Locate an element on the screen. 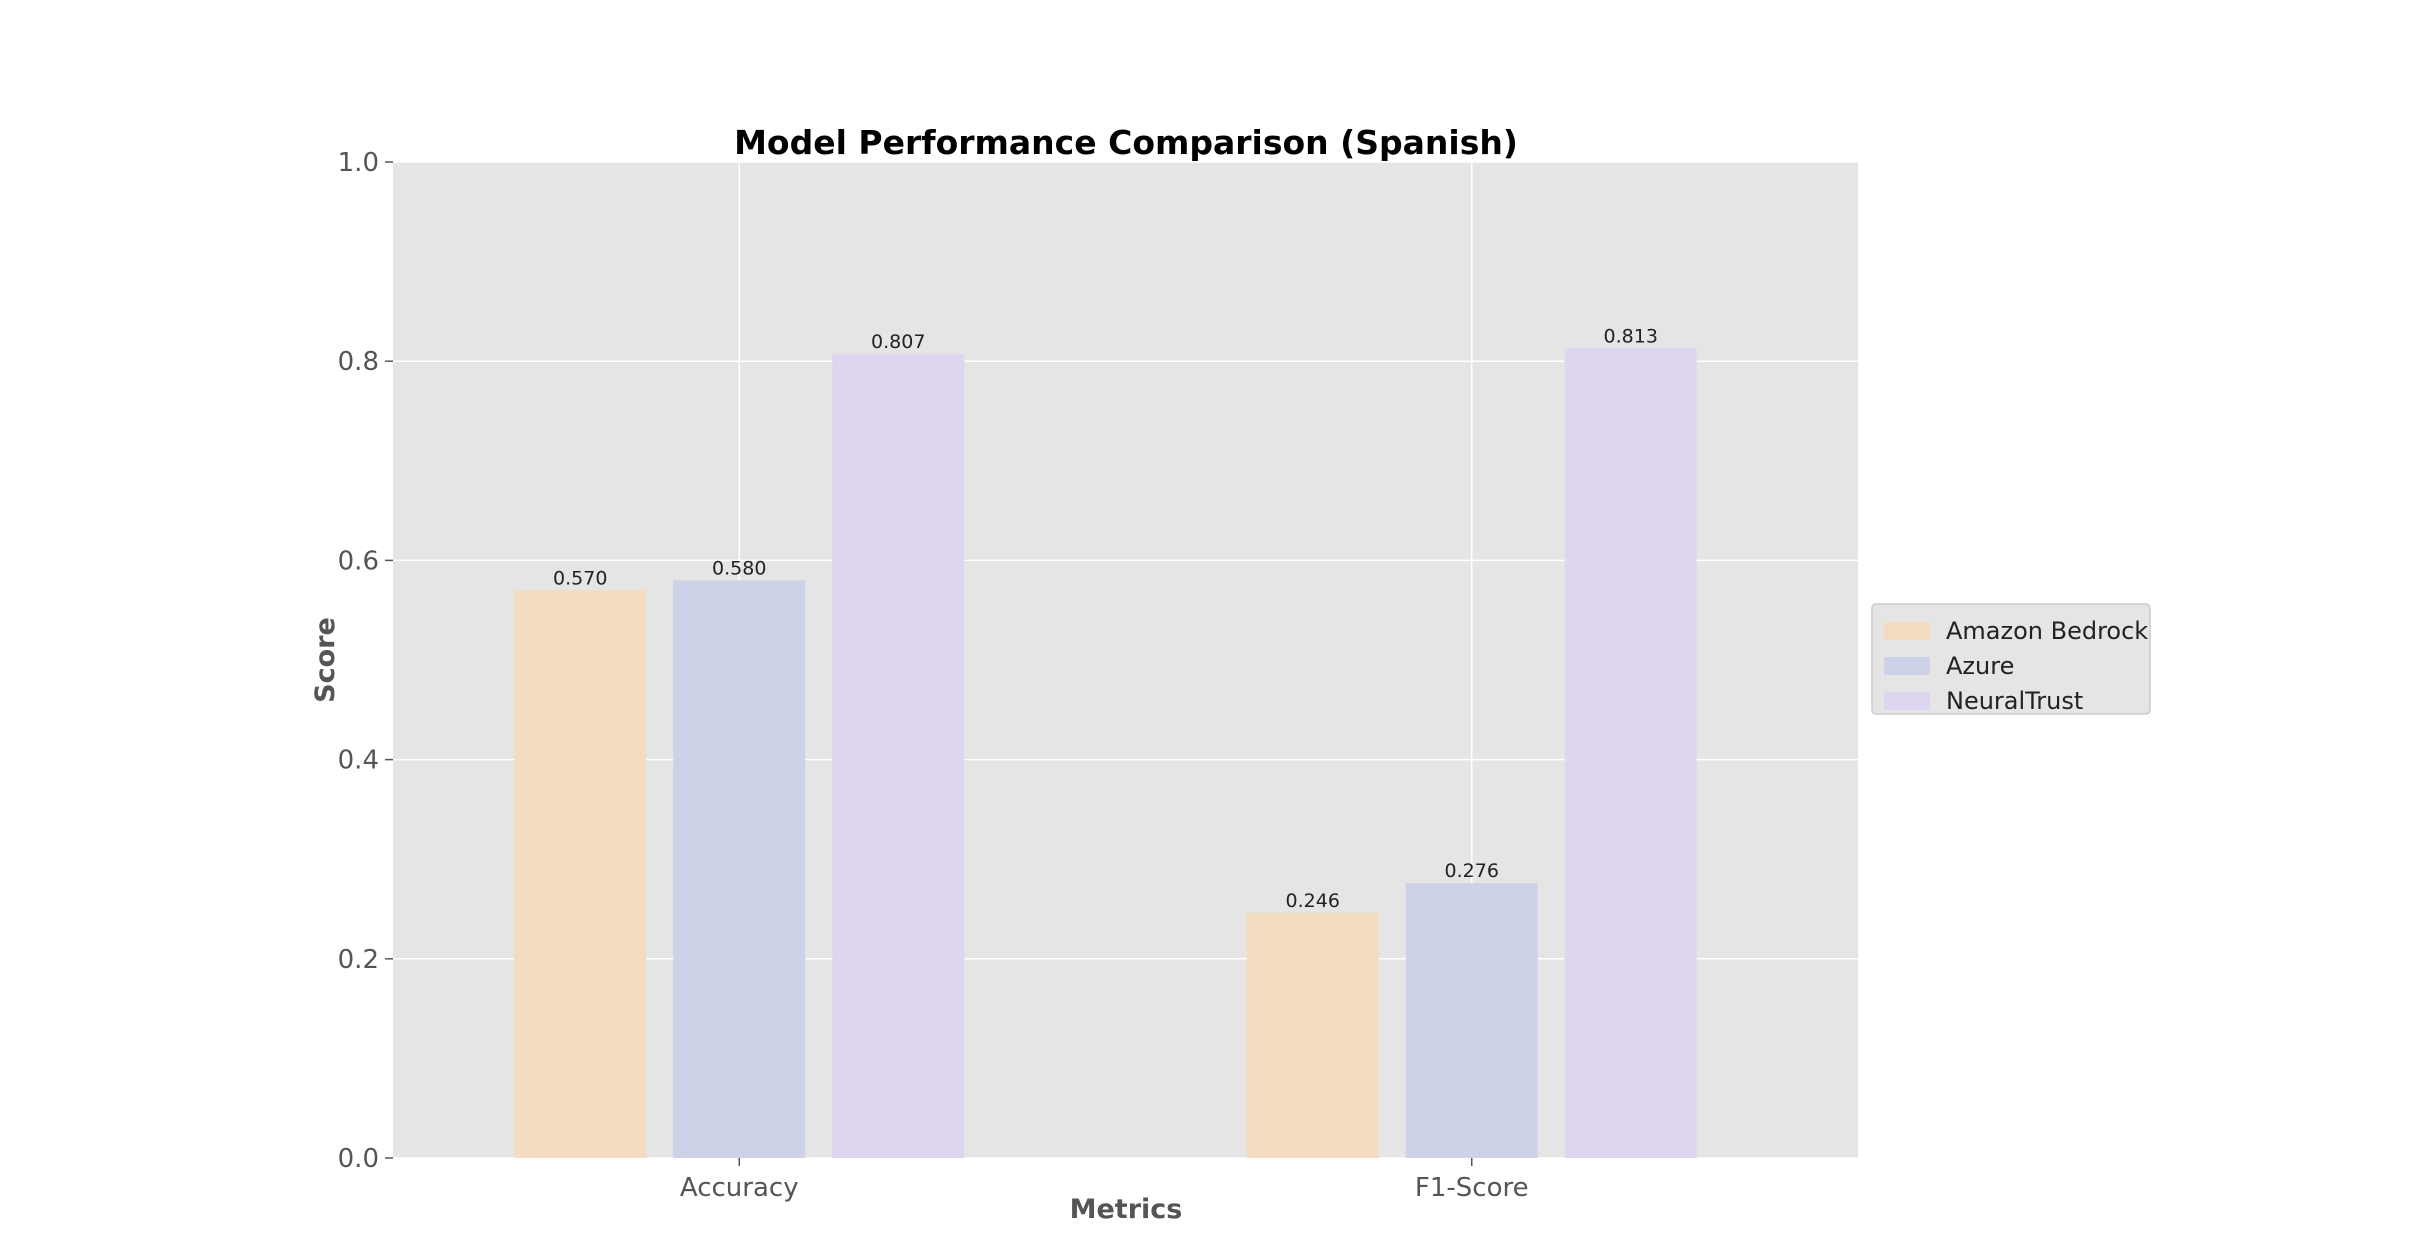  legend-box is located at coordinates (2011, 659).